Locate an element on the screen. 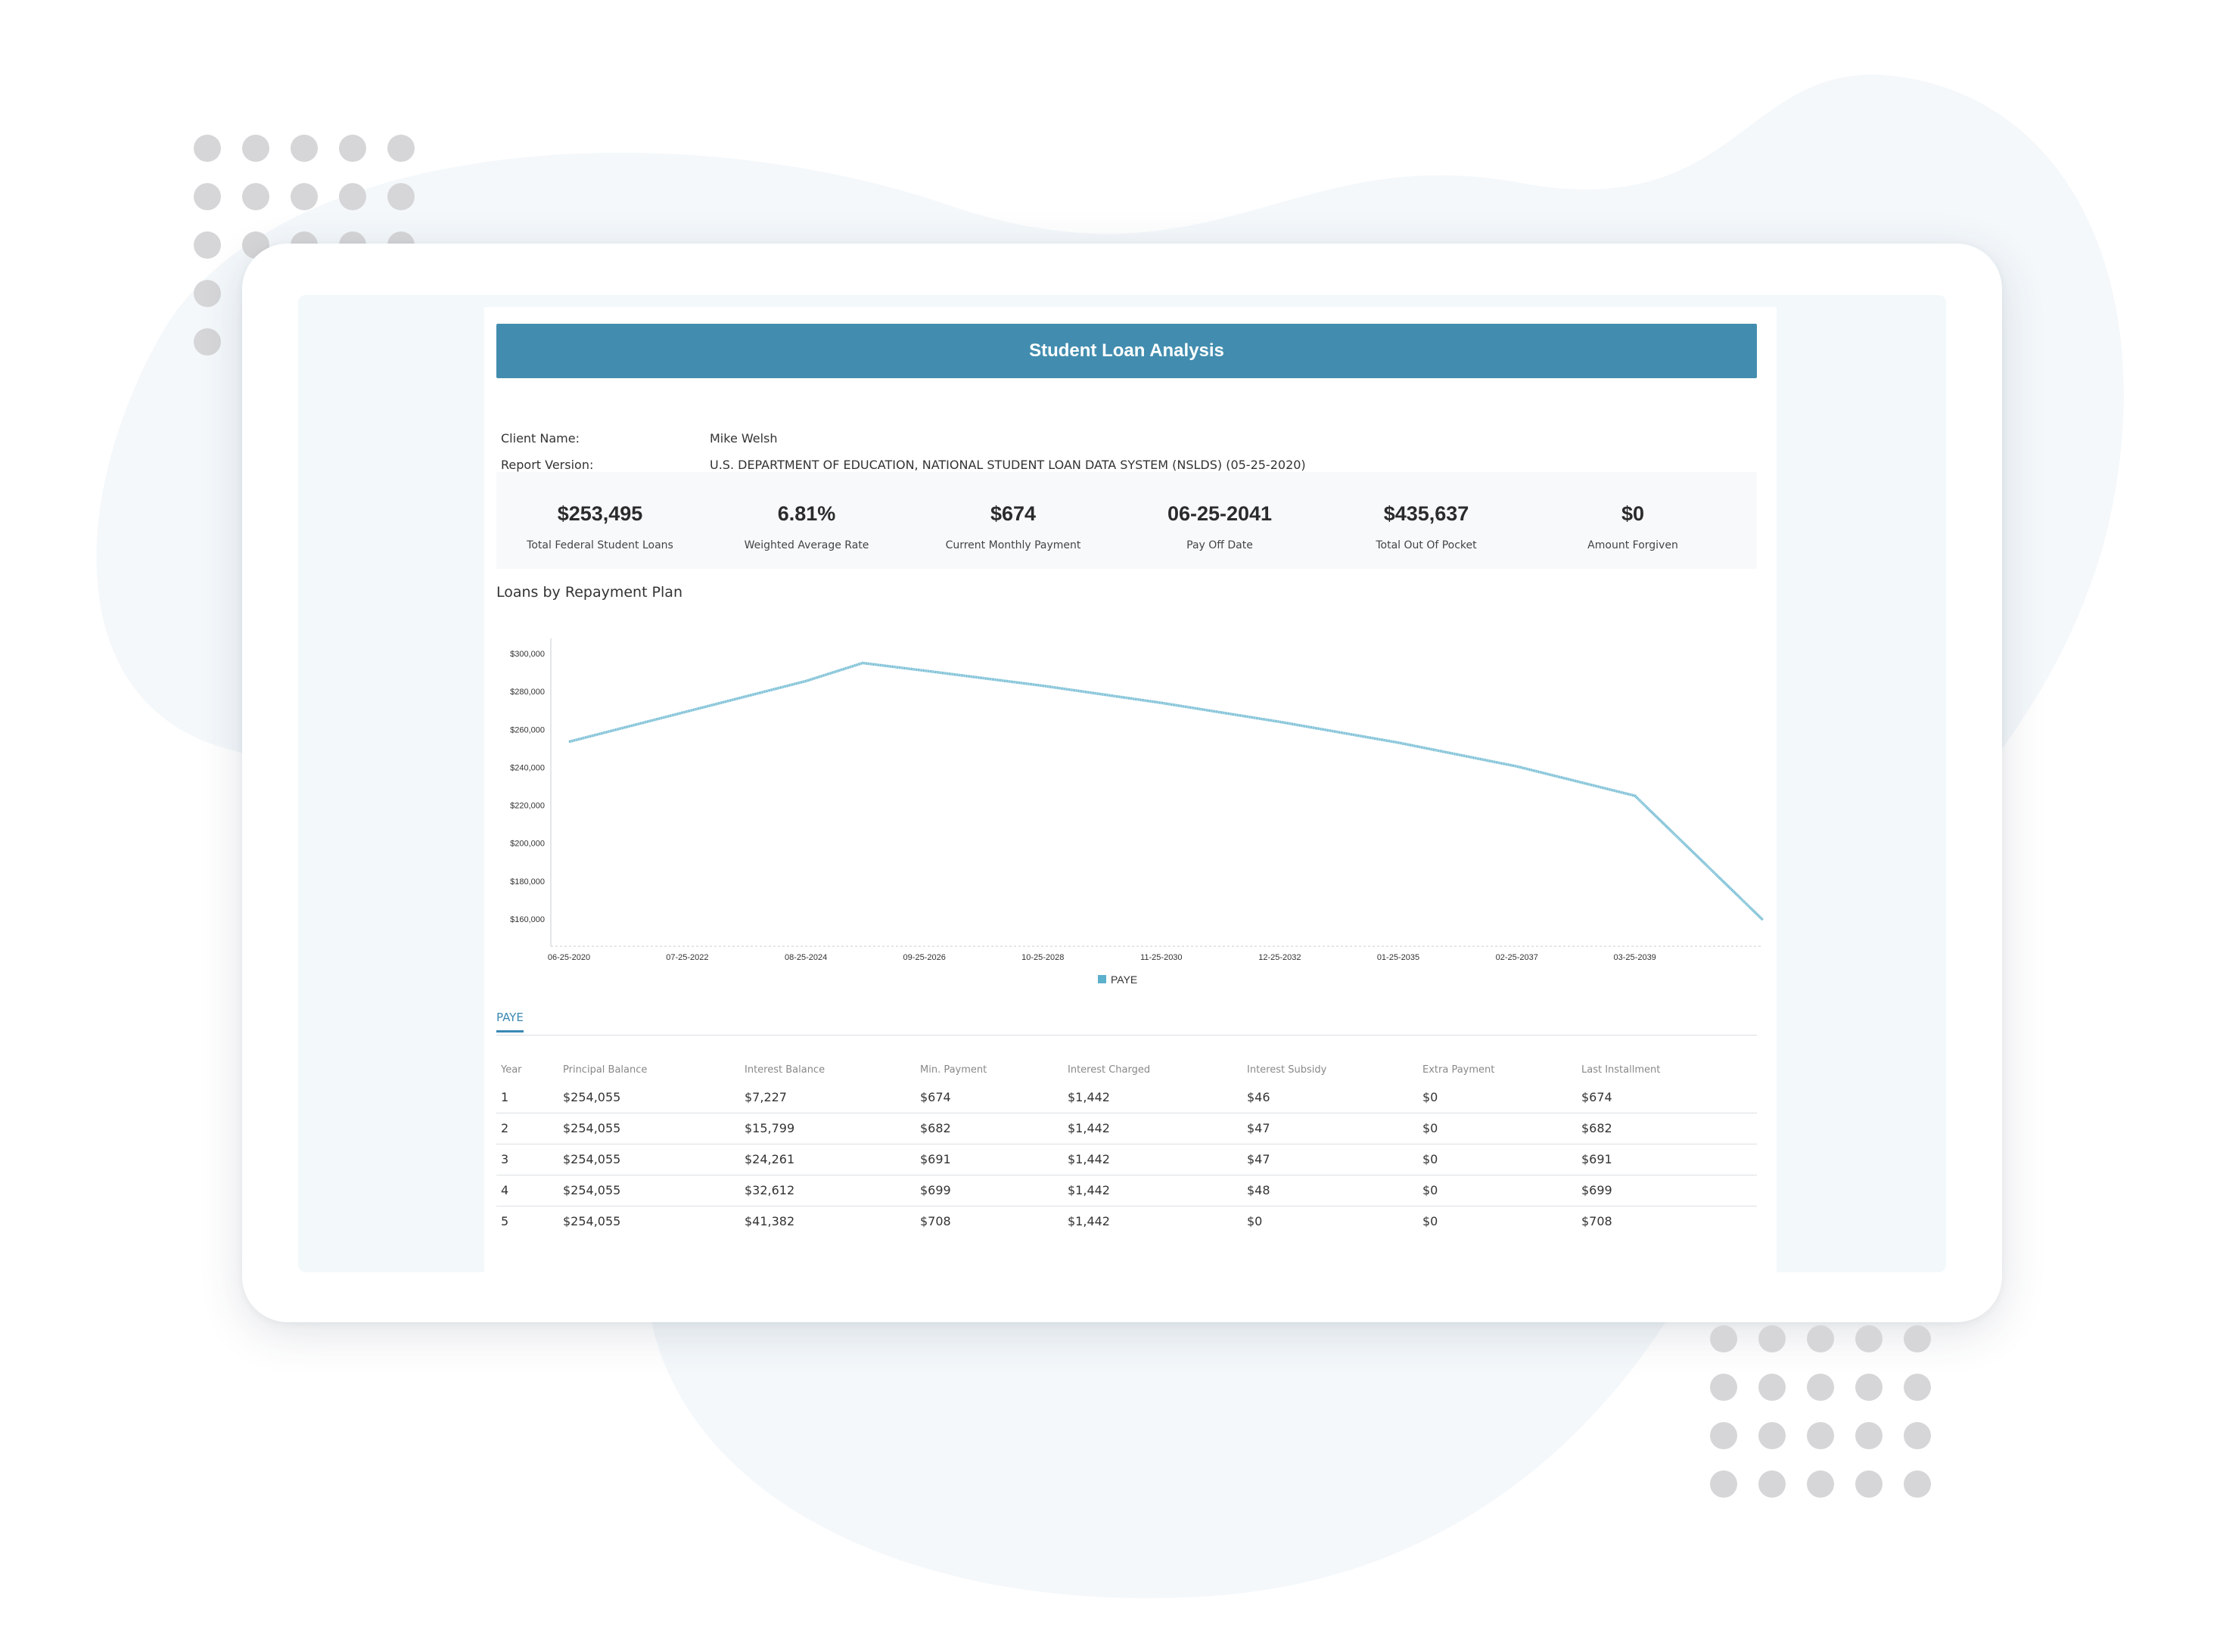 This screenshot has height=1652, width=2223. chart-section-title: Loans by Repayment Plan is located at coordinates (589, 592).